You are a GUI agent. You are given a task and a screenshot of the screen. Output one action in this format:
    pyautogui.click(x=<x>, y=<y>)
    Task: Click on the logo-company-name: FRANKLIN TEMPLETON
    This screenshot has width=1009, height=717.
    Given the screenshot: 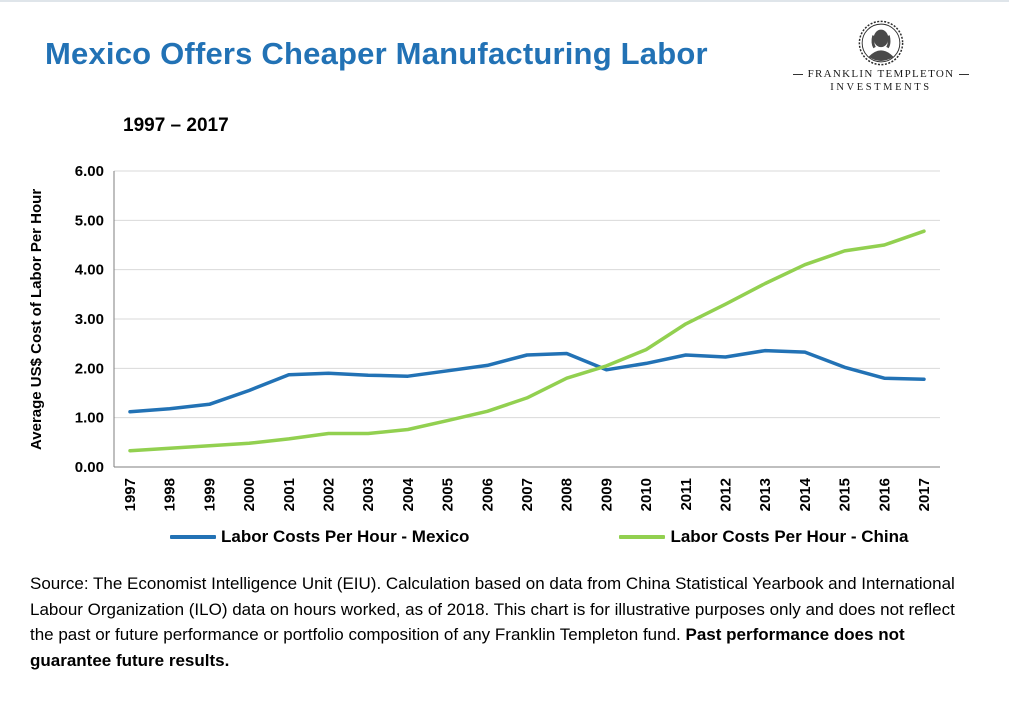 What is the action you would take?
    pyautogui.click(x=881, y=74)
    